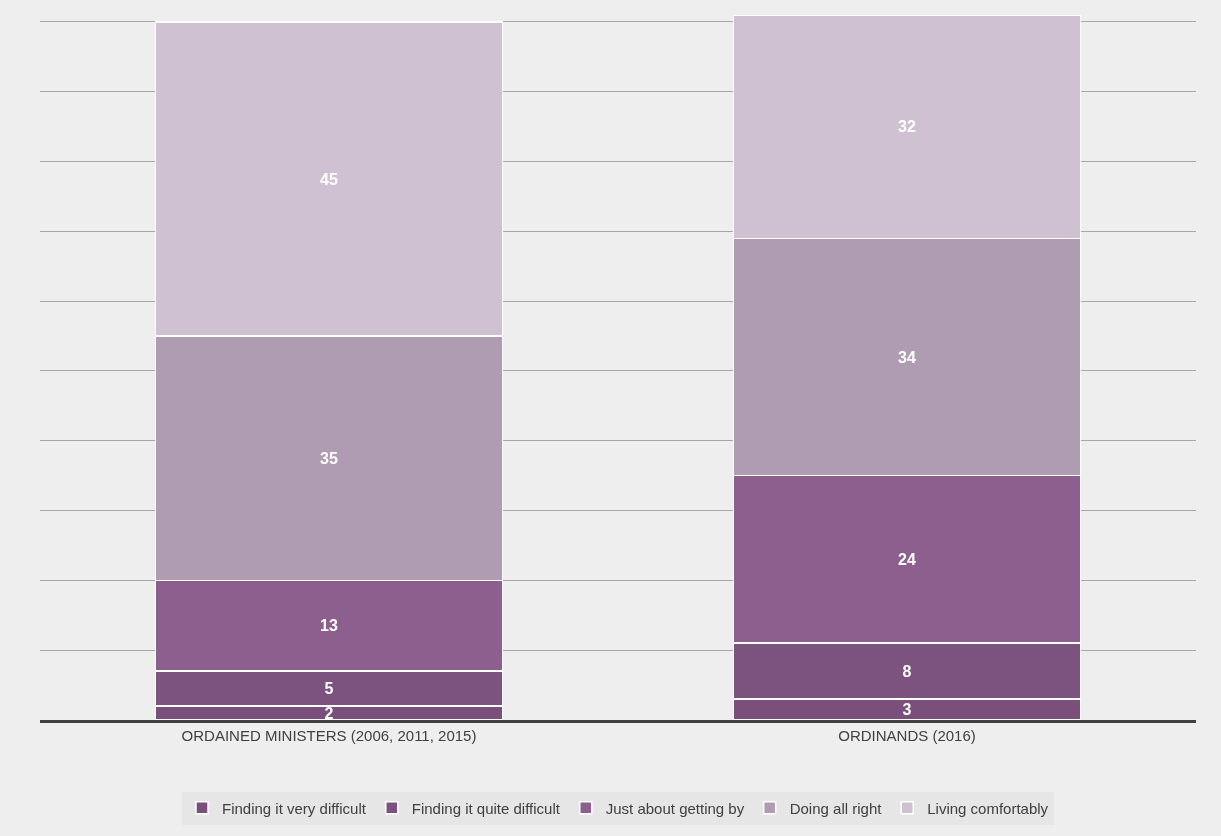  Describe the element at coordinates (329, 735) in the screenshot. I see `x-tick-label: ORDAINED MINISTERS (2006, 2011, 2015)` at that location.